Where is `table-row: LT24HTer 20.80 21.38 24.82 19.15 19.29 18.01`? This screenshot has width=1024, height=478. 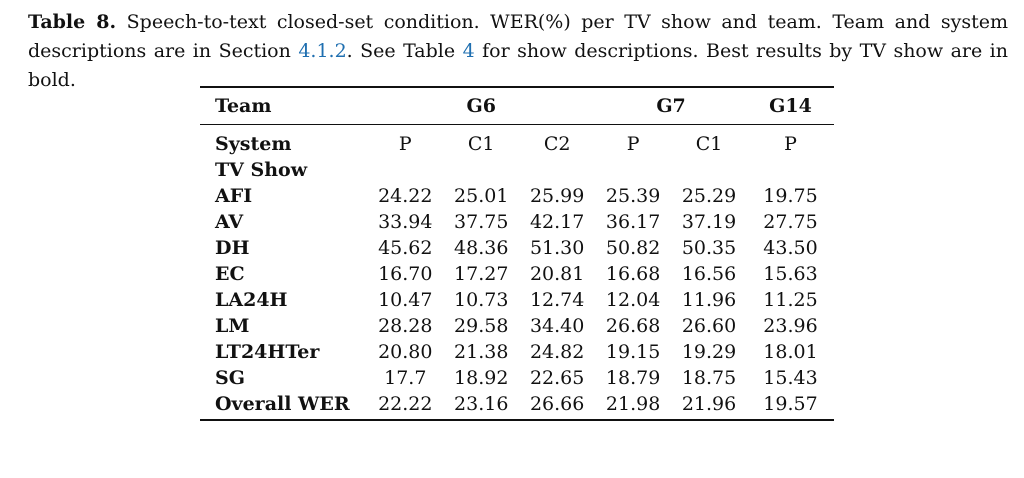 table-row: LT24HTer 20.80 21.38 24.82 19.15 19.29 18.01 is located at coordinates (517, 352).